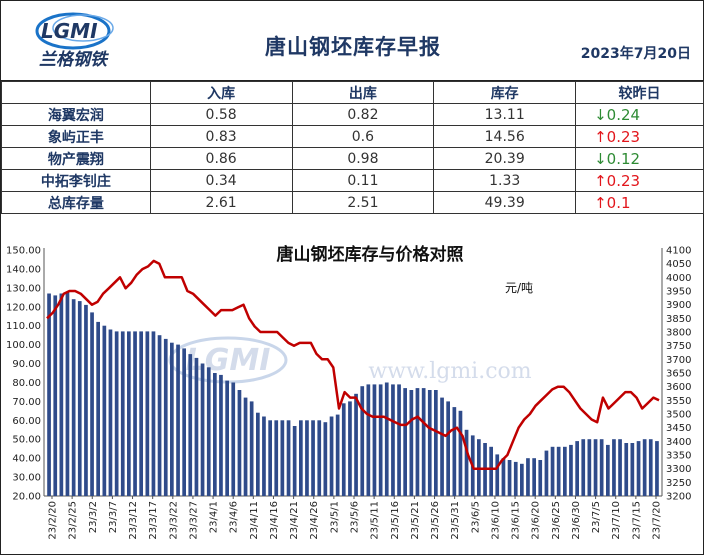  What do you see at coordinates (363, 92) in the screenshot?
I see `column-header-out: 出库` at bounding box center [363, 92].